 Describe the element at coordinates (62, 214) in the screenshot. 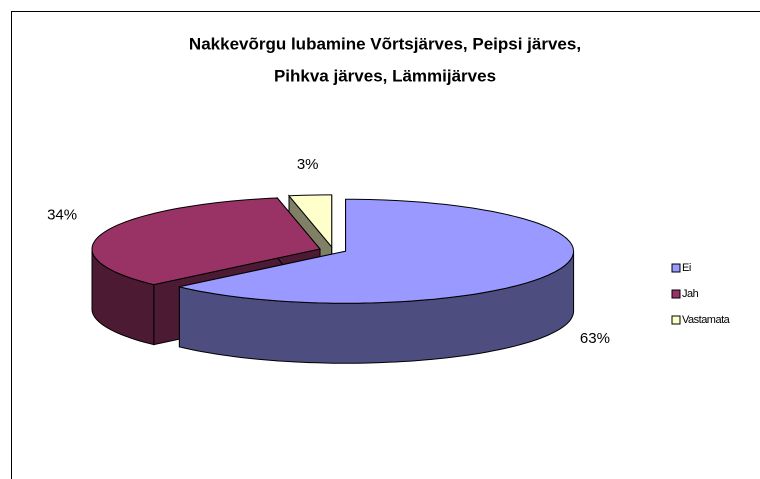

I see `data-label: 34%` at that location.